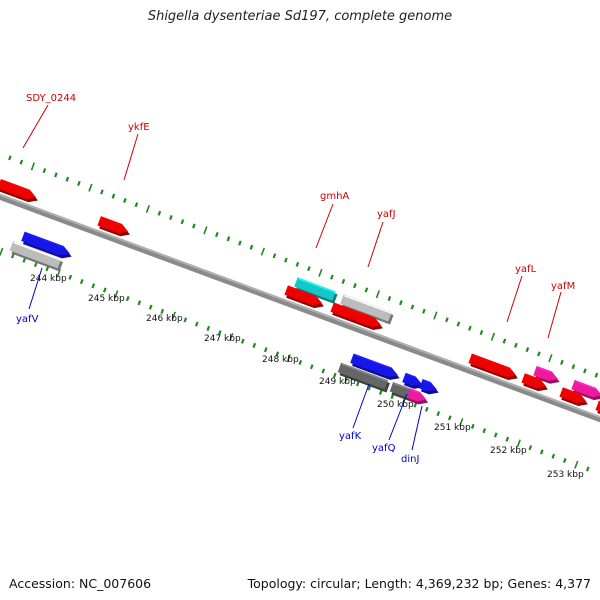  What do you see at coordinates (384, 448) in the screenshot?
I see `gene-label-yafq: yafQ` at bounding box center [384, 448].